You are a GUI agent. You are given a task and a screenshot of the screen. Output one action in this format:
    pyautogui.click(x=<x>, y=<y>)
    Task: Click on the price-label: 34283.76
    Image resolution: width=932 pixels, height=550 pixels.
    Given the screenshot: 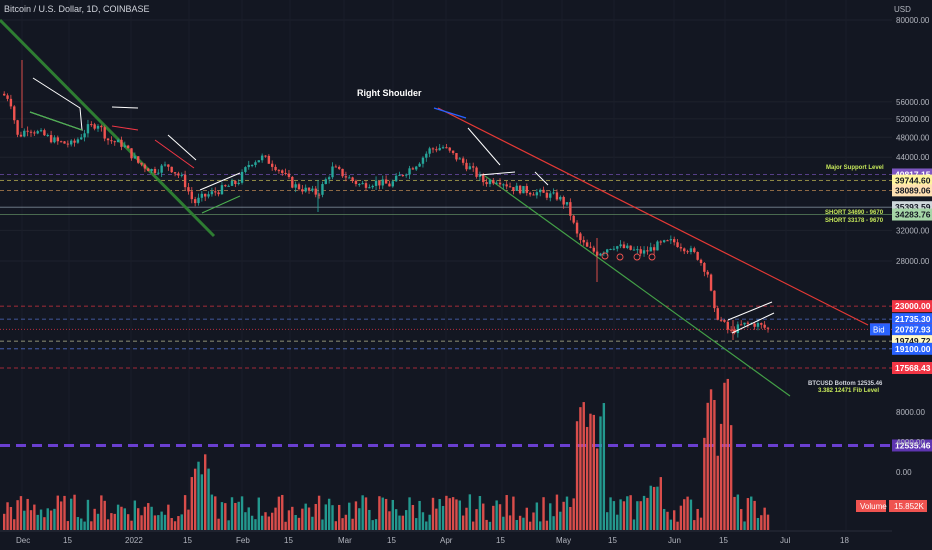 What is the action you would take?
    pyautogui.click(x=913, y=215)
    